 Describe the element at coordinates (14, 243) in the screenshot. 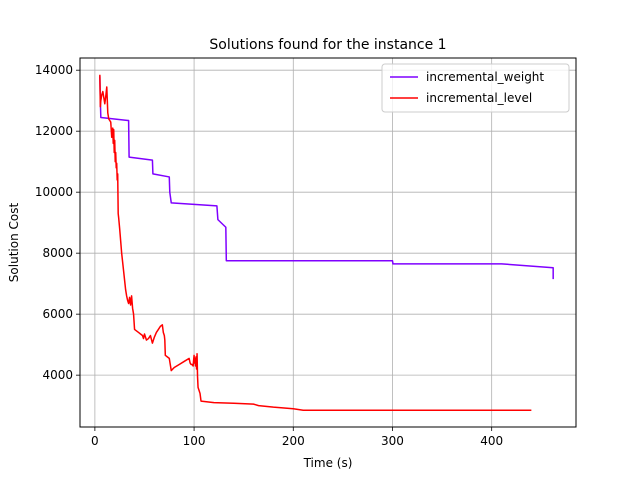

I see `y-axis-label: Solution Cost` at that location.